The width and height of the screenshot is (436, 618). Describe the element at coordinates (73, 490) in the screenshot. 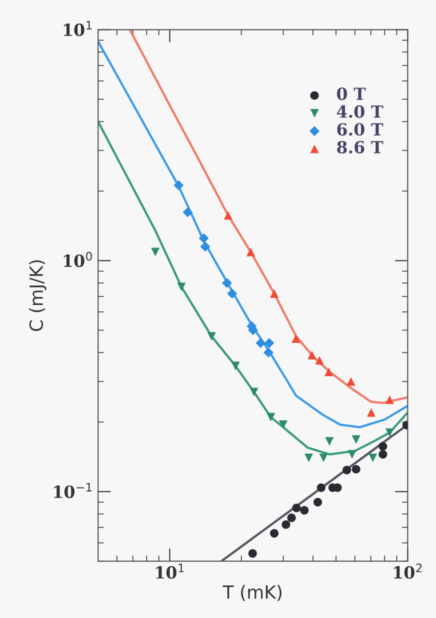

I see `y-tick-label: 10$^{−1}$` at that location.